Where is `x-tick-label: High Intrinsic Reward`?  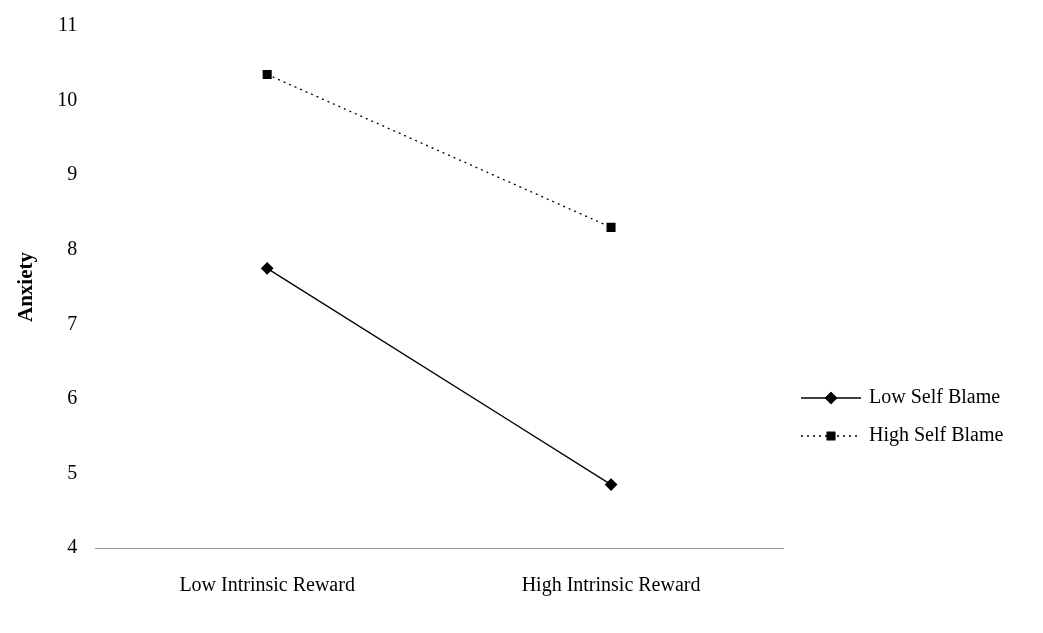 x-tick-label: High Intrinsic Reward is located at coordinates (611, 585).